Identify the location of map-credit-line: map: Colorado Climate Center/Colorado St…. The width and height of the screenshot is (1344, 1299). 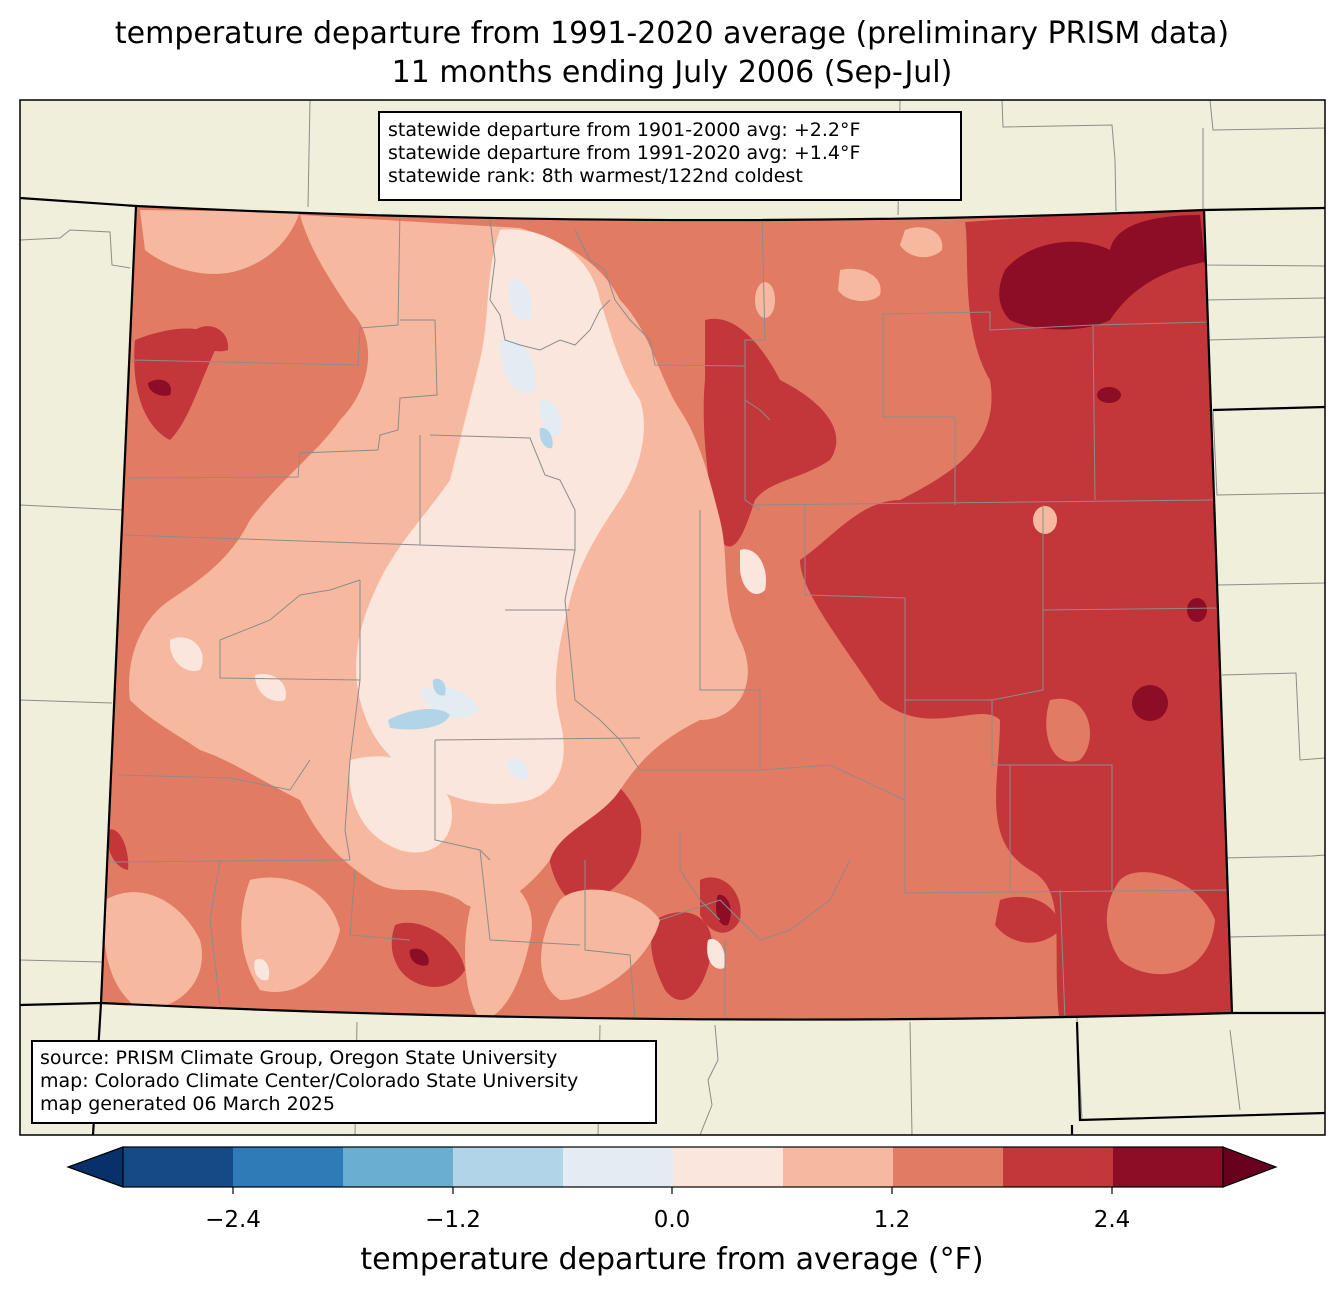
(309, 1081).